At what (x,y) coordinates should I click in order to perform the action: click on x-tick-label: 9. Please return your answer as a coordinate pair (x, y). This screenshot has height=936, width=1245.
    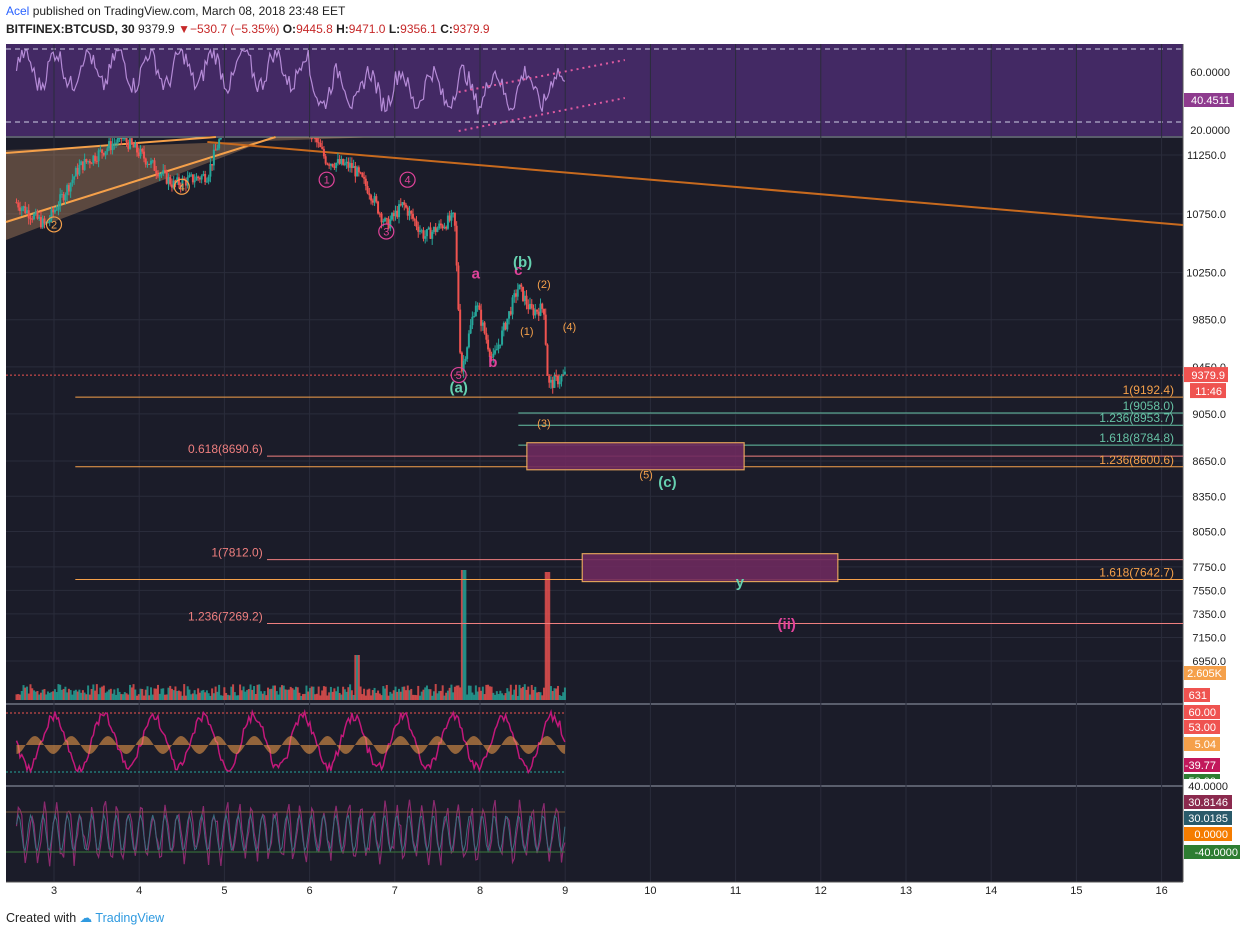
    Looking at the image, I should click on (565, 891).